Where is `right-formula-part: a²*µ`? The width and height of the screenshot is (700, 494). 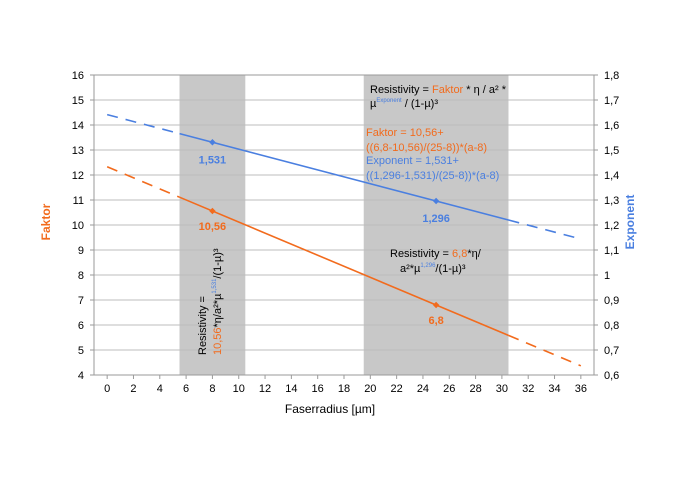 right-formula-part: a²*µ is located at coordinates (410, 269).